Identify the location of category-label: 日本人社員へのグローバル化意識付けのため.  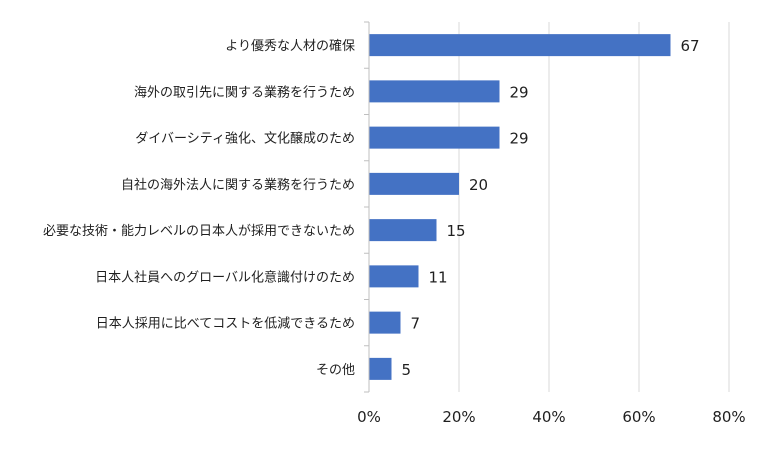
(225, 277).